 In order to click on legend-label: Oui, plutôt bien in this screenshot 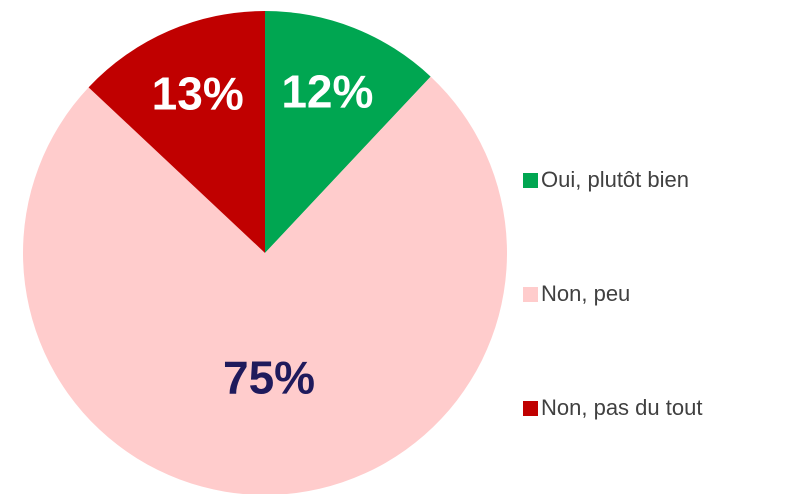, I will do `click(615, 179)`.